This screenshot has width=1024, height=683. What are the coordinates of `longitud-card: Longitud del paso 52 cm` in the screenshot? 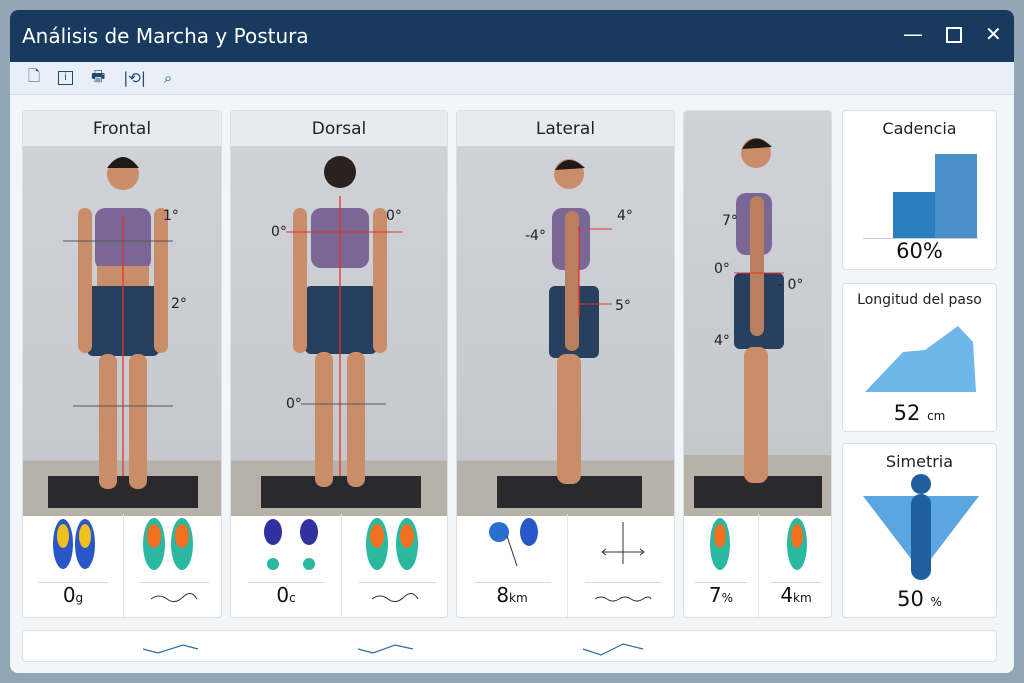 It's located at (919, 357).